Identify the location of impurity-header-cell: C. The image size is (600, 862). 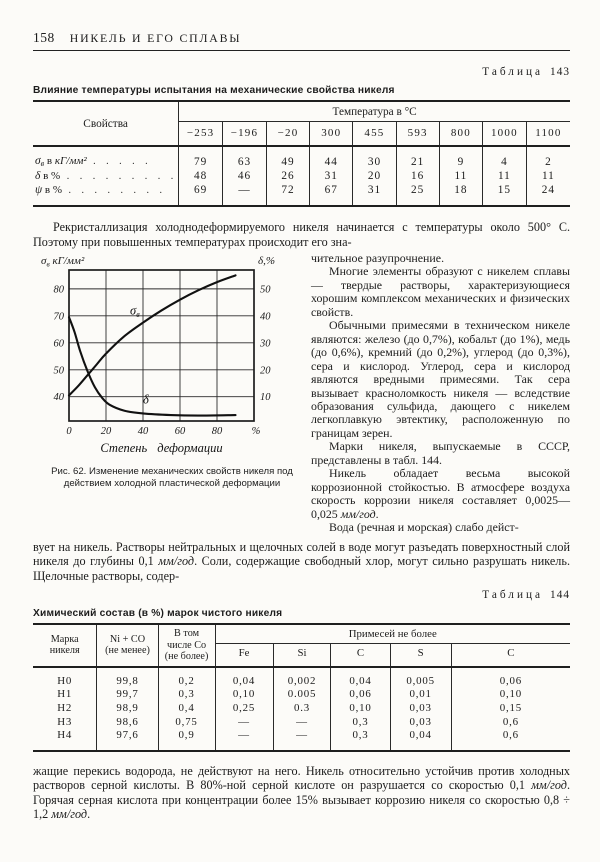
(510, 655).